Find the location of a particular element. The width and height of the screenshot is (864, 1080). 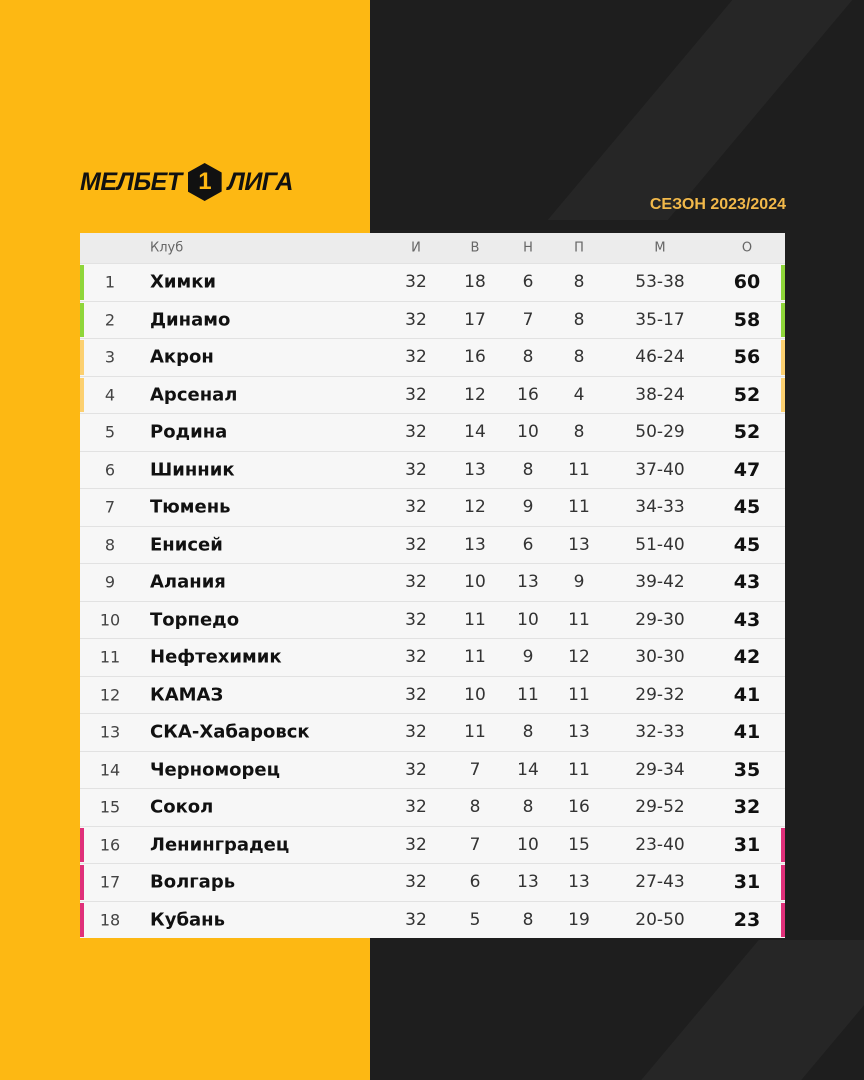

drawn: 11 is located at coordinates (528, 694).